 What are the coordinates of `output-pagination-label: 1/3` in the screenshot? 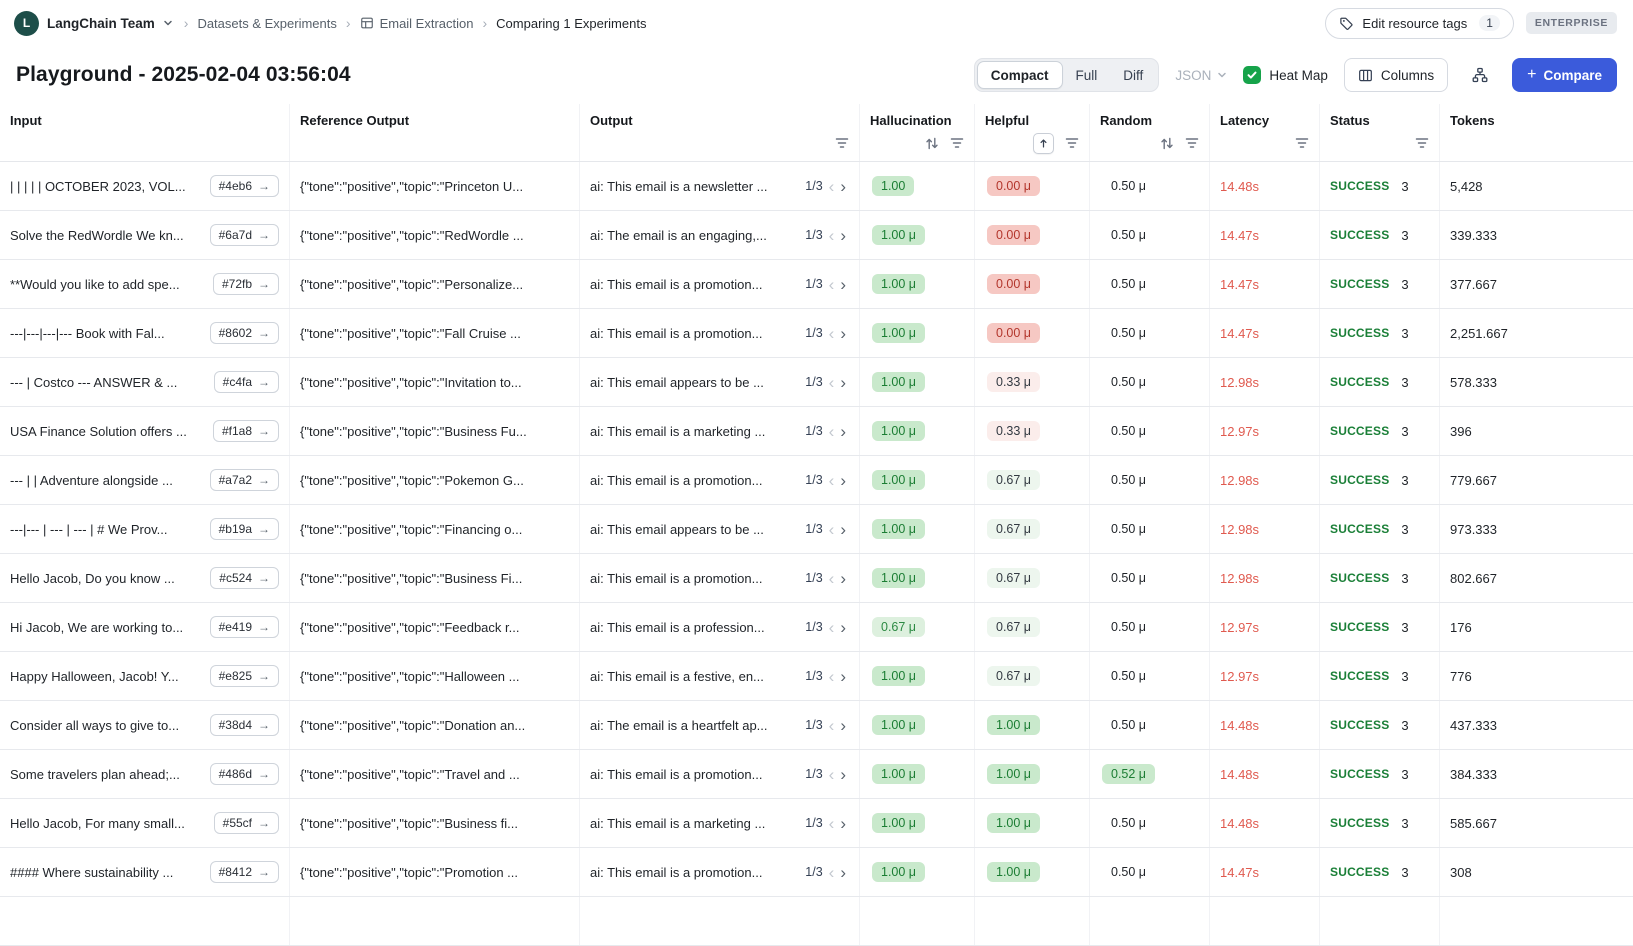 It's located at (814, 725).